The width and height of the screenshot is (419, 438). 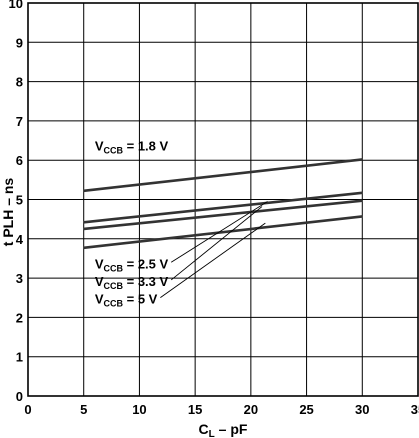 I want to click on series-label: VCCB = 1.8 V, so click(x=132, y=146).